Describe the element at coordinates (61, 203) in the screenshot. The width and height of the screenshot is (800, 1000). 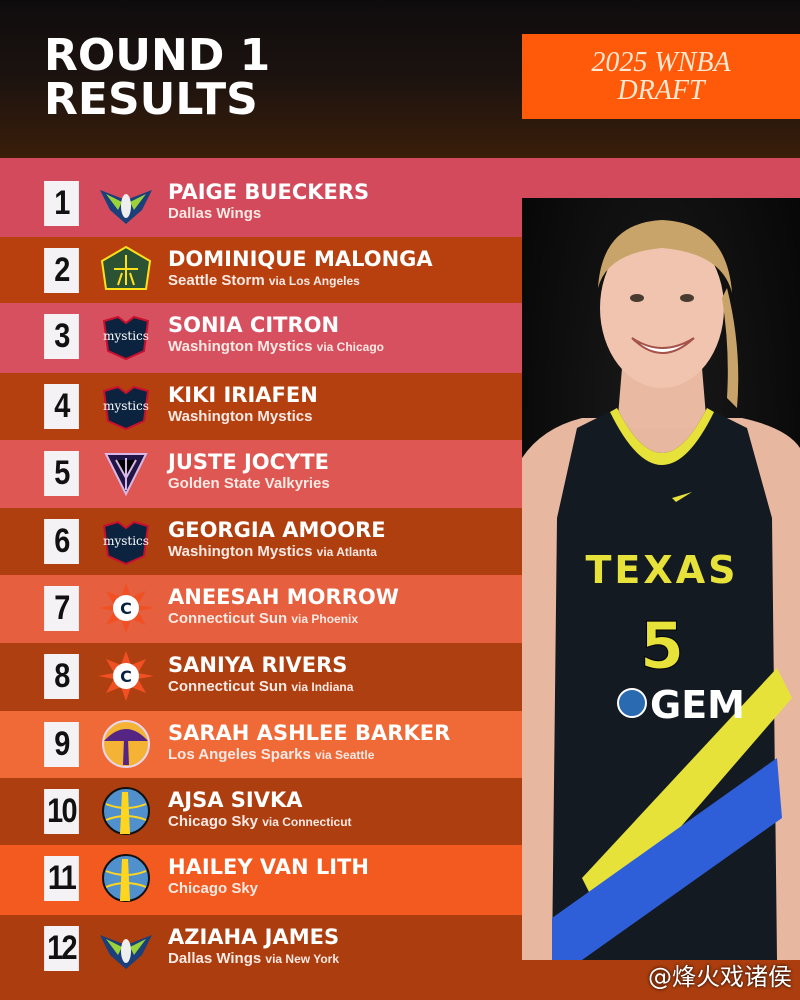
I see `pick-rank: 1` at that location.